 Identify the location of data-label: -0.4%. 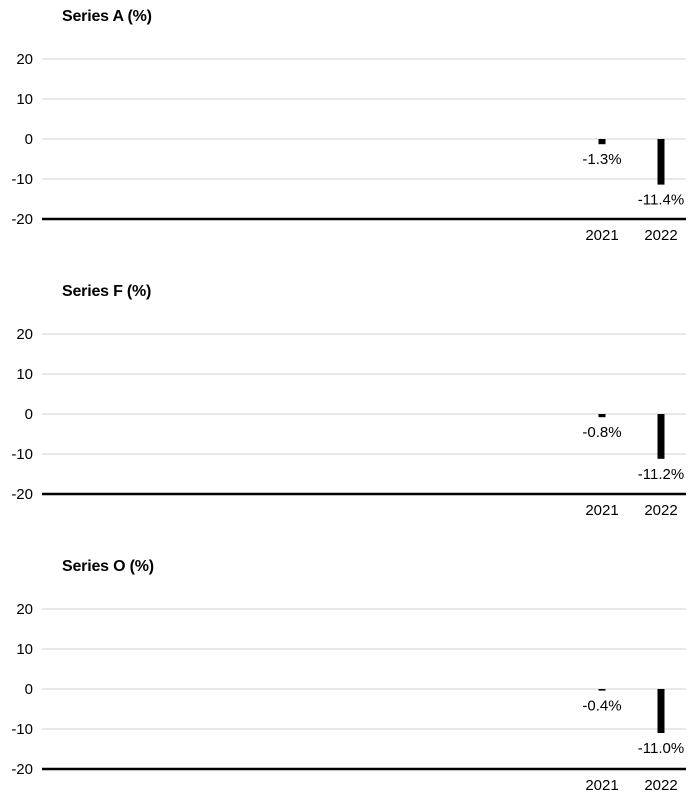
(601, 706).